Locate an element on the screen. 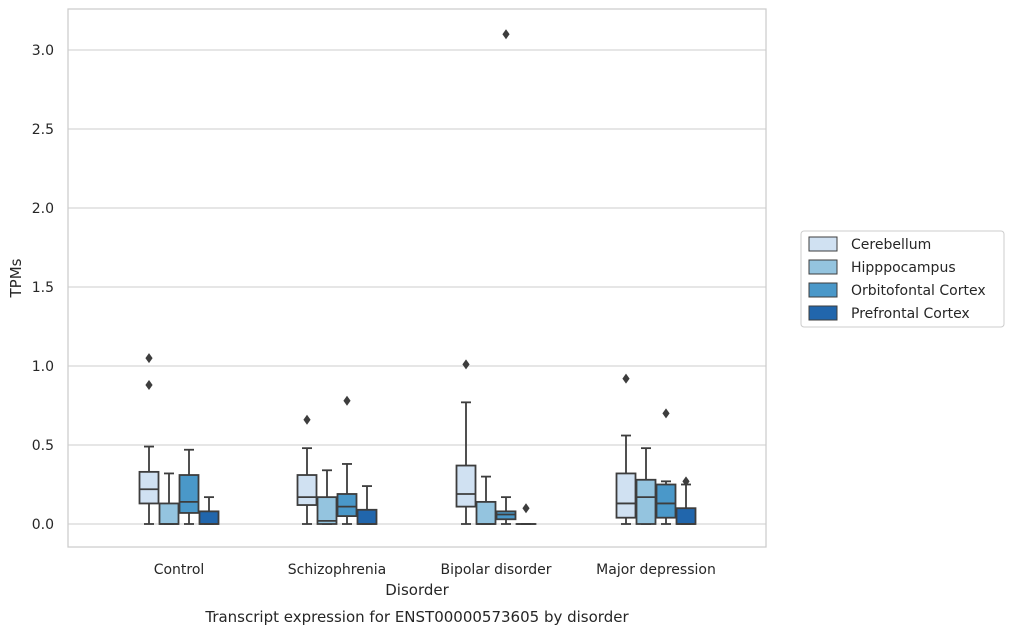 The height and width of the screenshot is (634, 1014). box-prefrontal-cortex-control is located at coordinates (209, 510).